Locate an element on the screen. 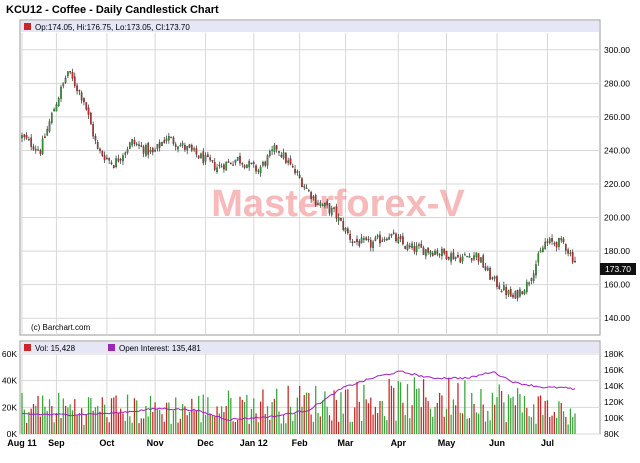  date-tick-label: Sep is located at coordinates (56, 443).